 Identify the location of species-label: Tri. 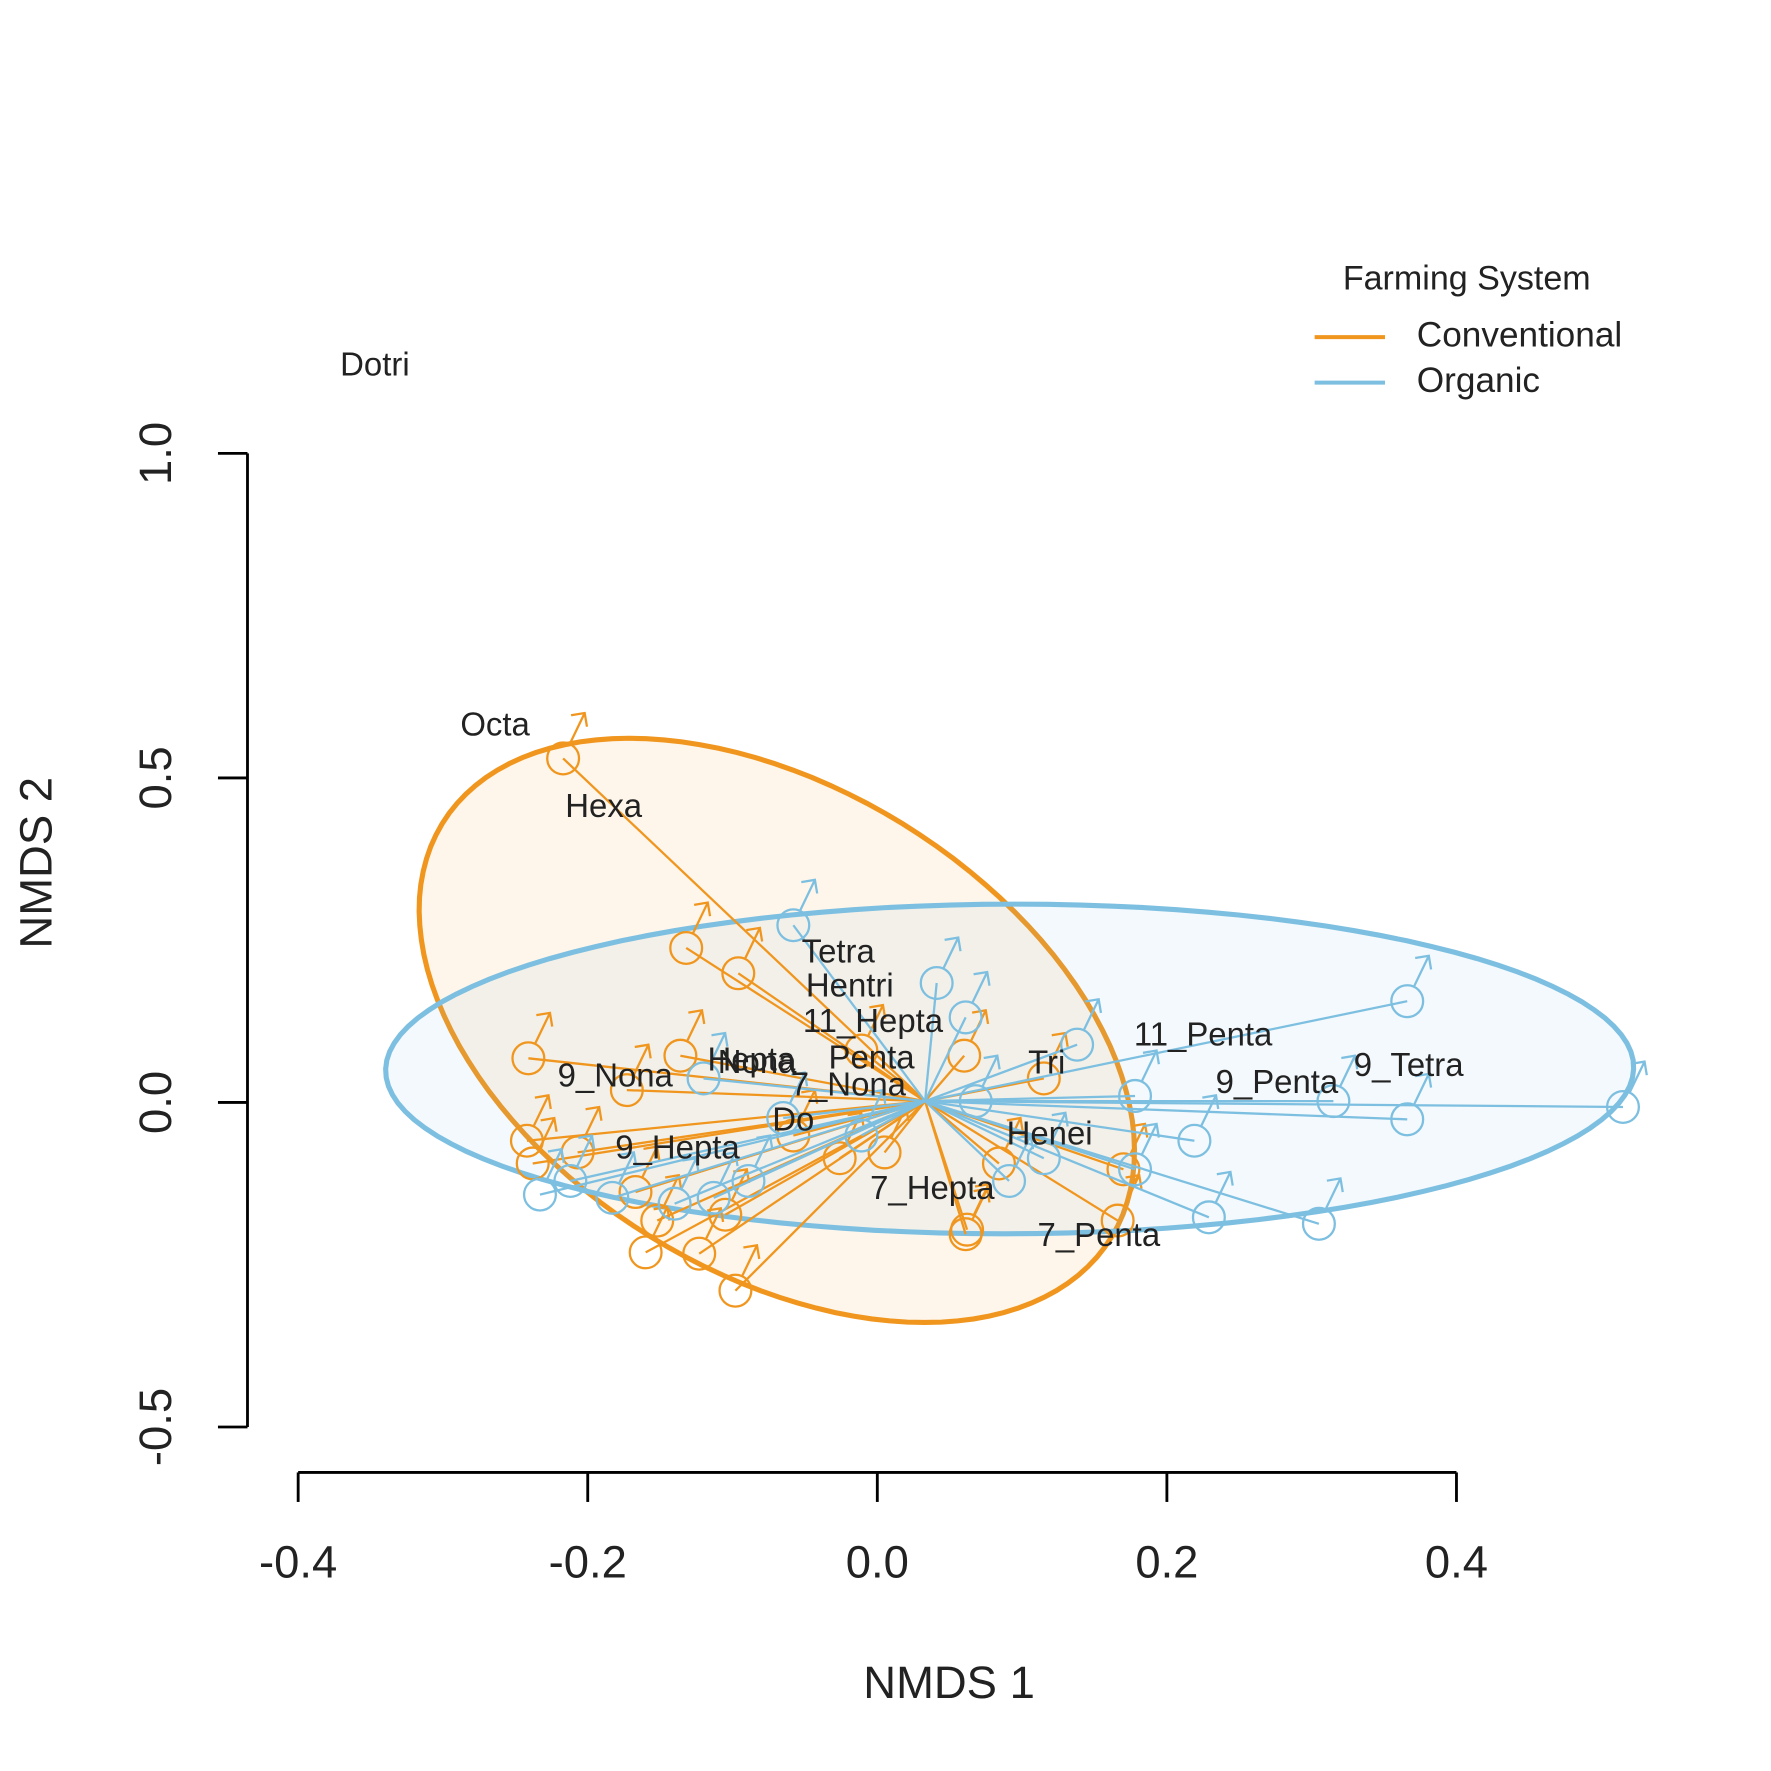
(1046, 1062).